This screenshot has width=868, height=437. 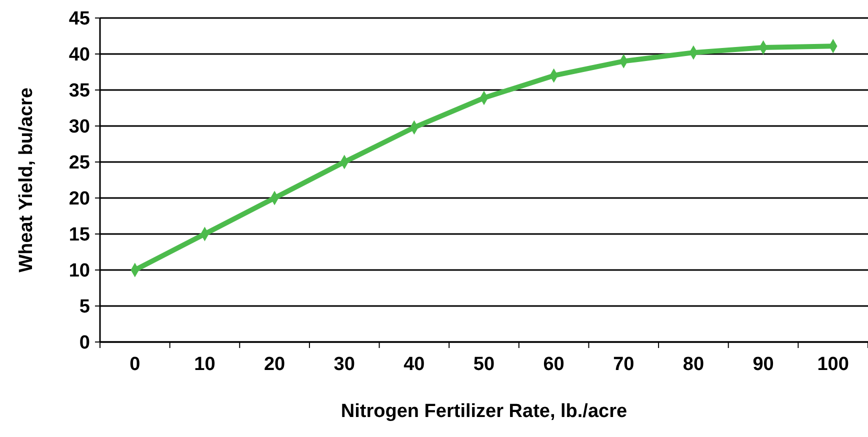 I want to click on y-tick-label: 20, so click(x=79, y=199).